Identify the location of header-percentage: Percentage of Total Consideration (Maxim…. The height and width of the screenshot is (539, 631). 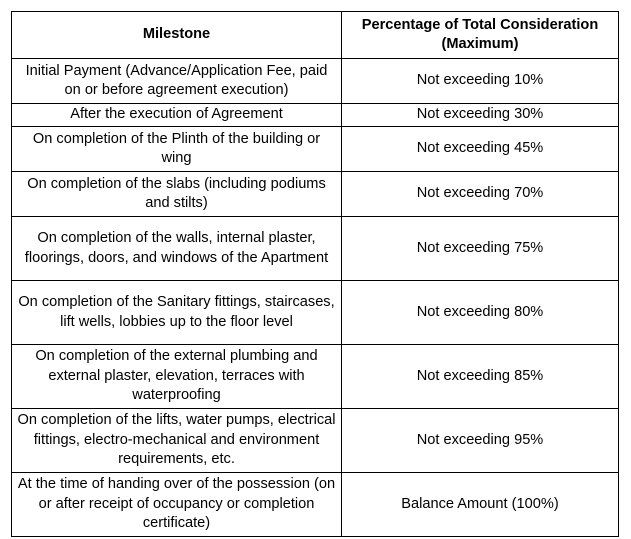
(480, 35).